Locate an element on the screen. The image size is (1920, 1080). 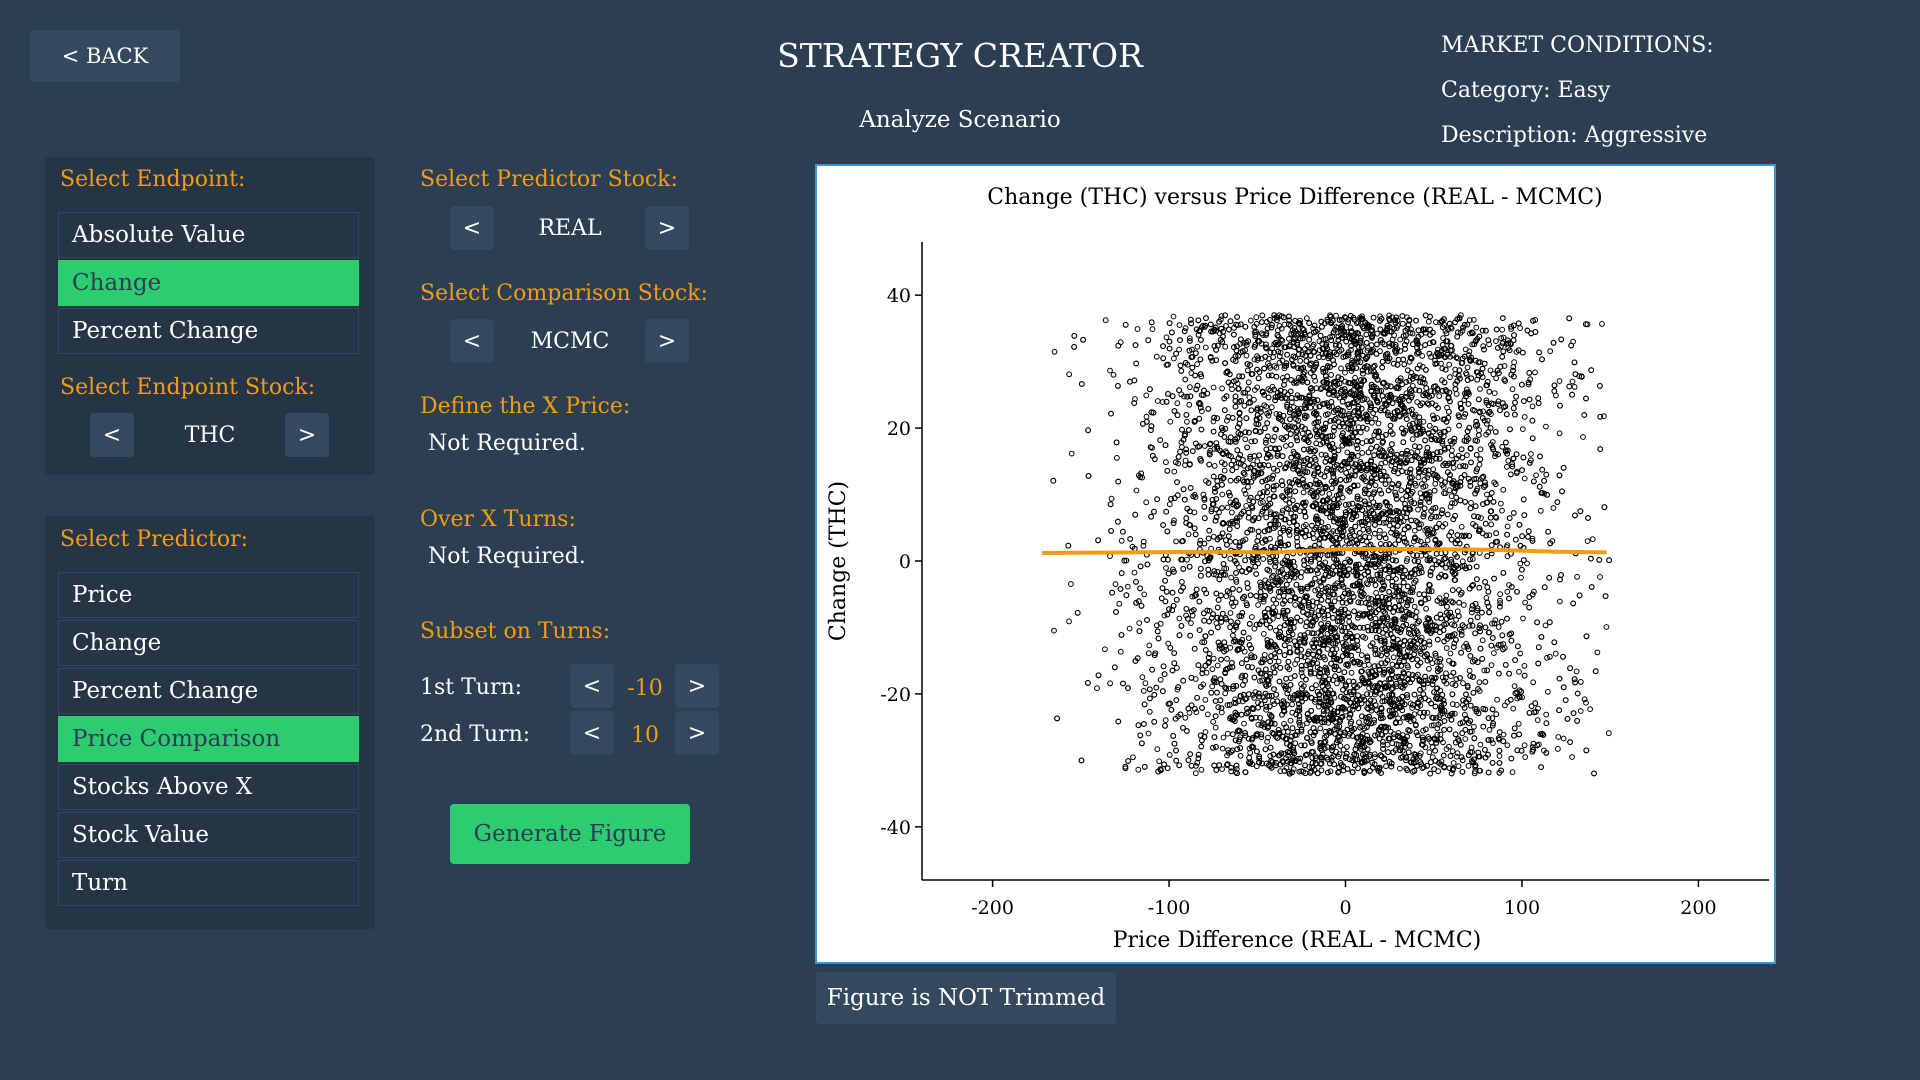
predictor-stock-next-button: > is located at coordinates (667, 228).